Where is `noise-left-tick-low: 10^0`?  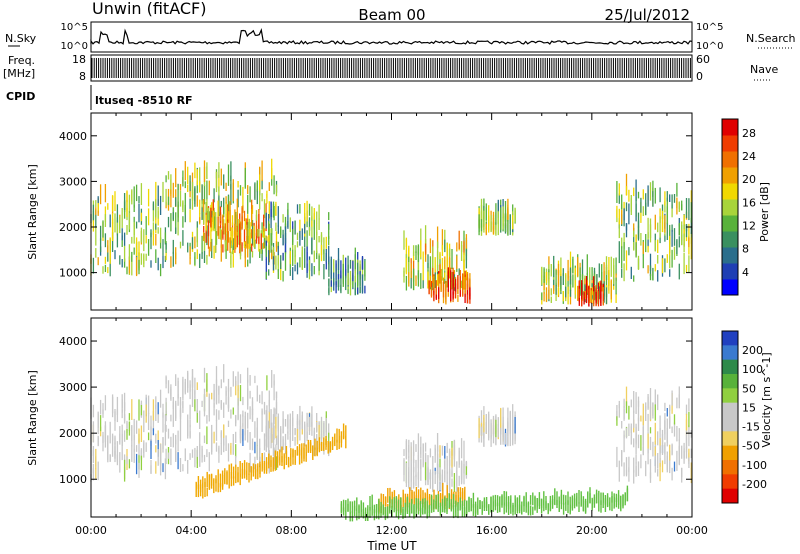 noise-left-tick-low: 10^0 is located at coordinates (74, 46).